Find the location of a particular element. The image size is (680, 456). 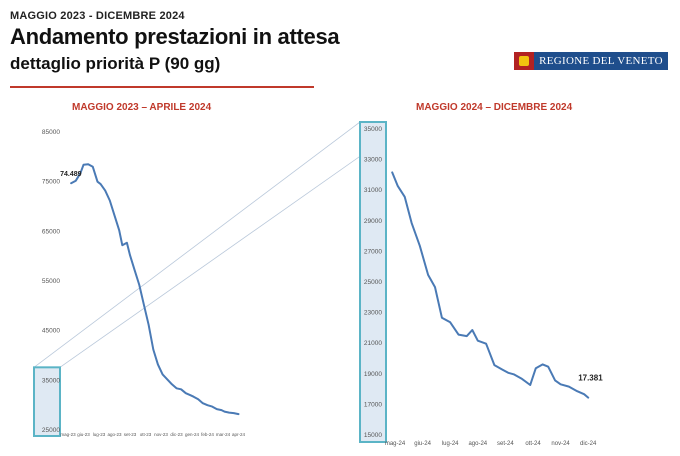

chart-2-title: MAGGIO 2024 – DICEMBRE 2024 is located at coordinates (494, 107).